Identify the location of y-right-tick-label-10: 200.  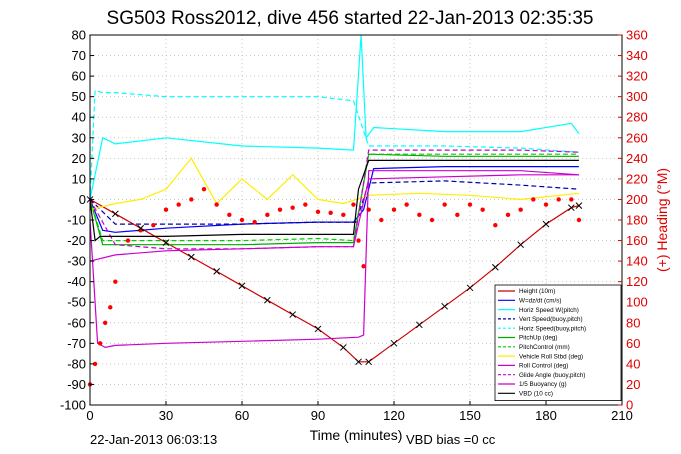
(637, 199).